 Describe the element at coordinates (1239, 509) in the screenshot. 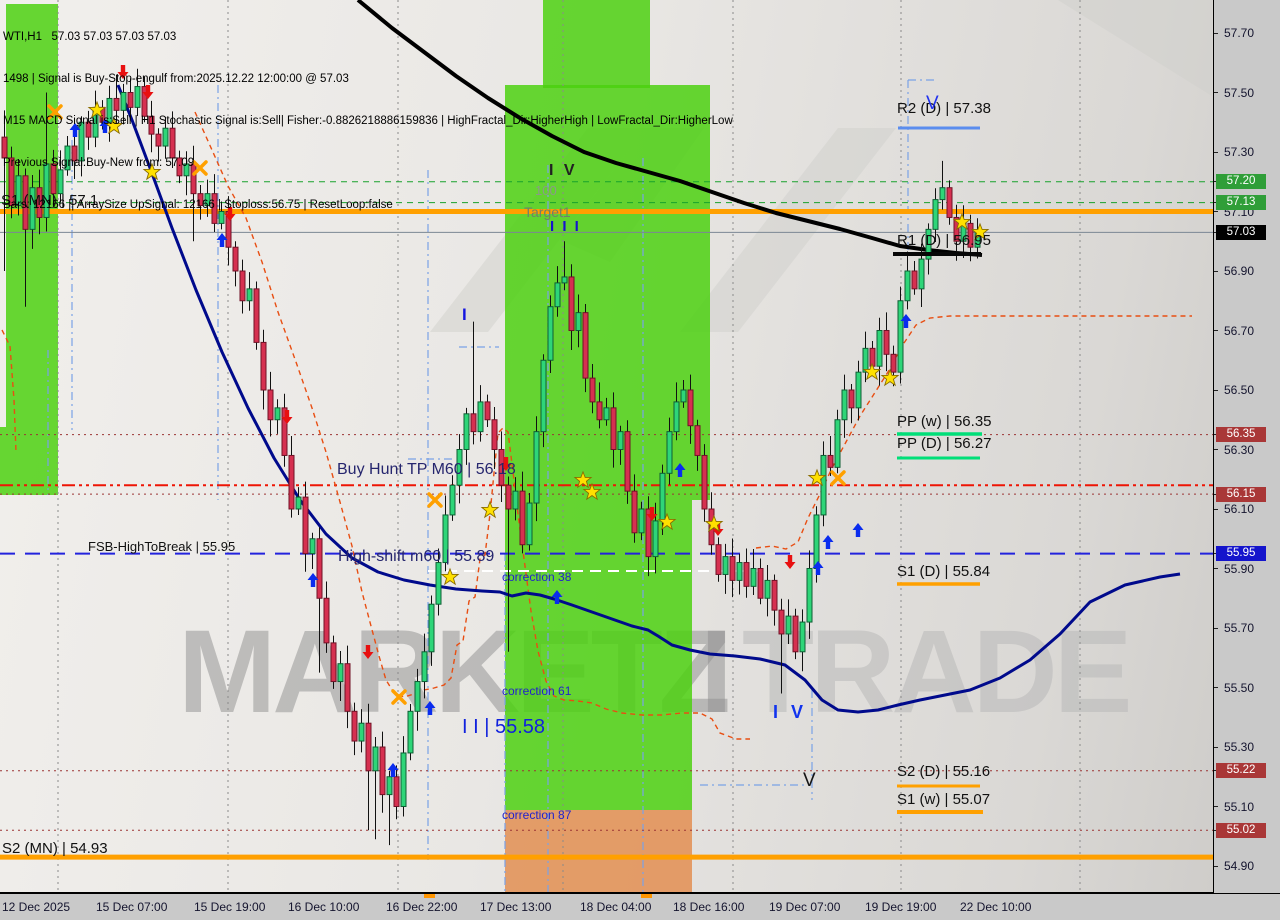

I see `price-tick-label: 56.10` at that location.